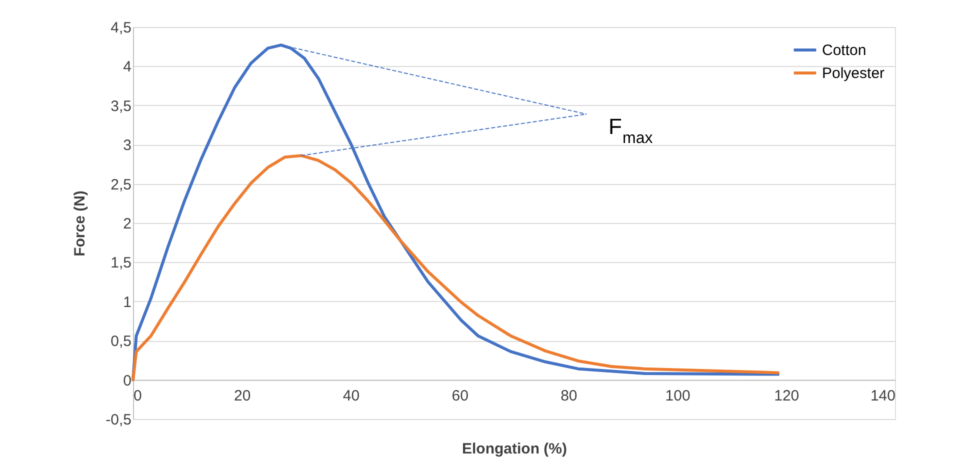  I want to click on y-tick-label: 2,5, so click(121, 185).